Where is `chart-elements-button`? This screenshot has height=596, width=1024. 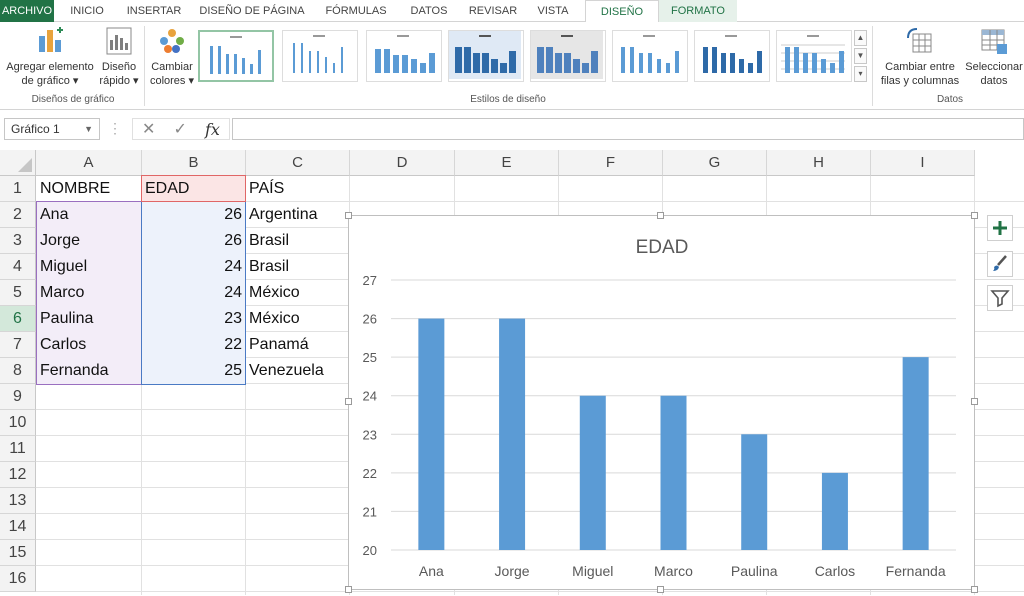
chart-elements-button is located at coordinates (1000, 228).